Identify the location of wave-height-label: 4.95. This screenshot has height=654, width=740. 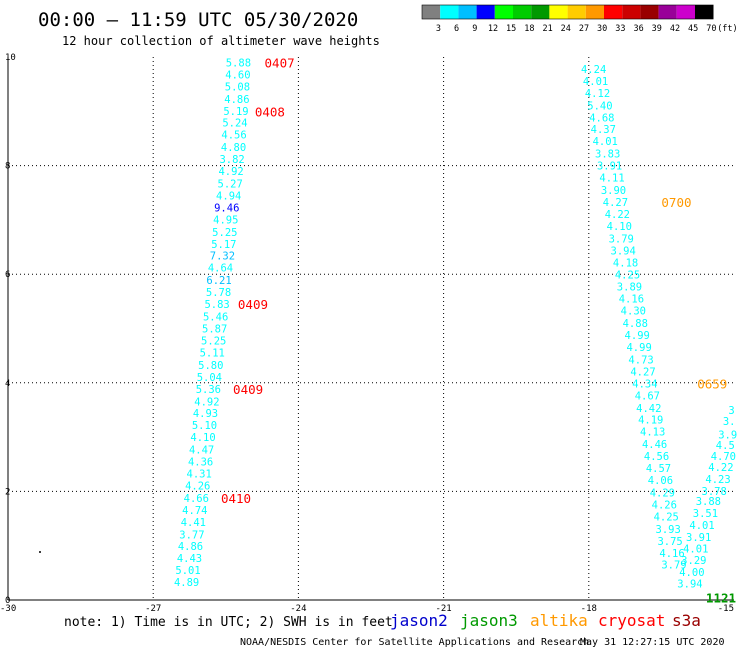
(225, 220).